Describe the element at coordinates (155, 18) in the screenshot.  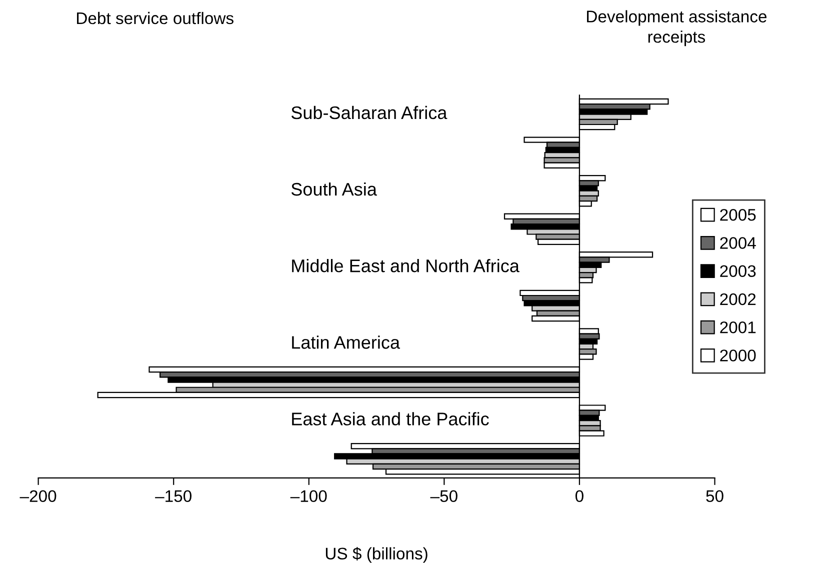
I see `text: Debt service outflows` at that location.